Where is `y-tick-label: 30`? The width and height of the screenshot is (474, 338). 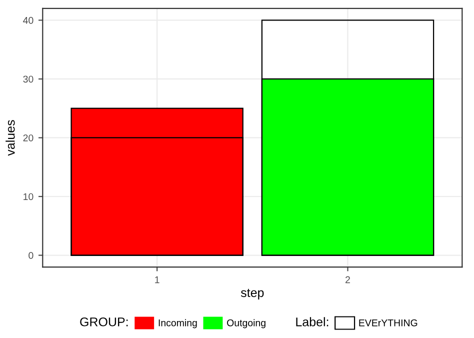 y-tick-label: 30 is located at coordinates (28, 79).